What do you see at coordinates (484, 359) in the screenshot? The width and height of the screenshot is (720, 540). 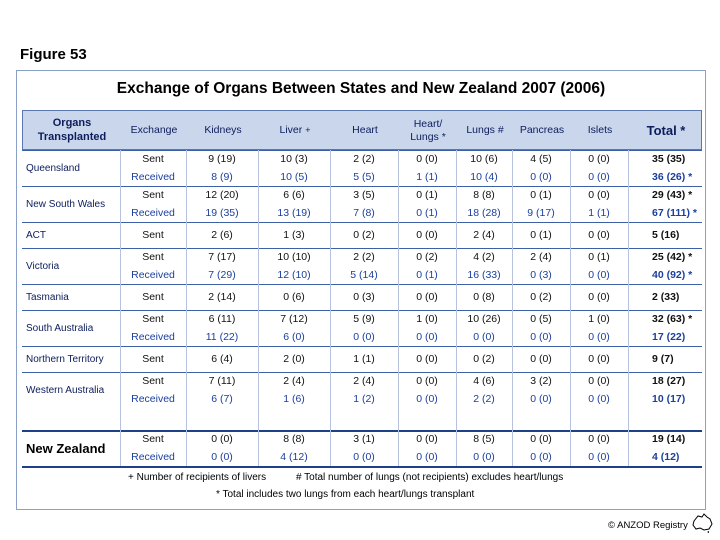 I see `cell-lungs-sent: 0 (2)` at bounding box center [484, 359].